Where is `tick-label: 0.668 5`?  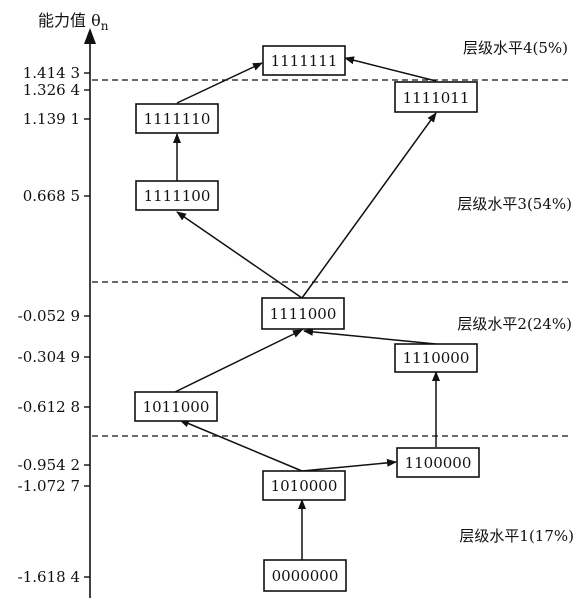
tick-label: 0.668 5 is located at coordinates (51, 196).